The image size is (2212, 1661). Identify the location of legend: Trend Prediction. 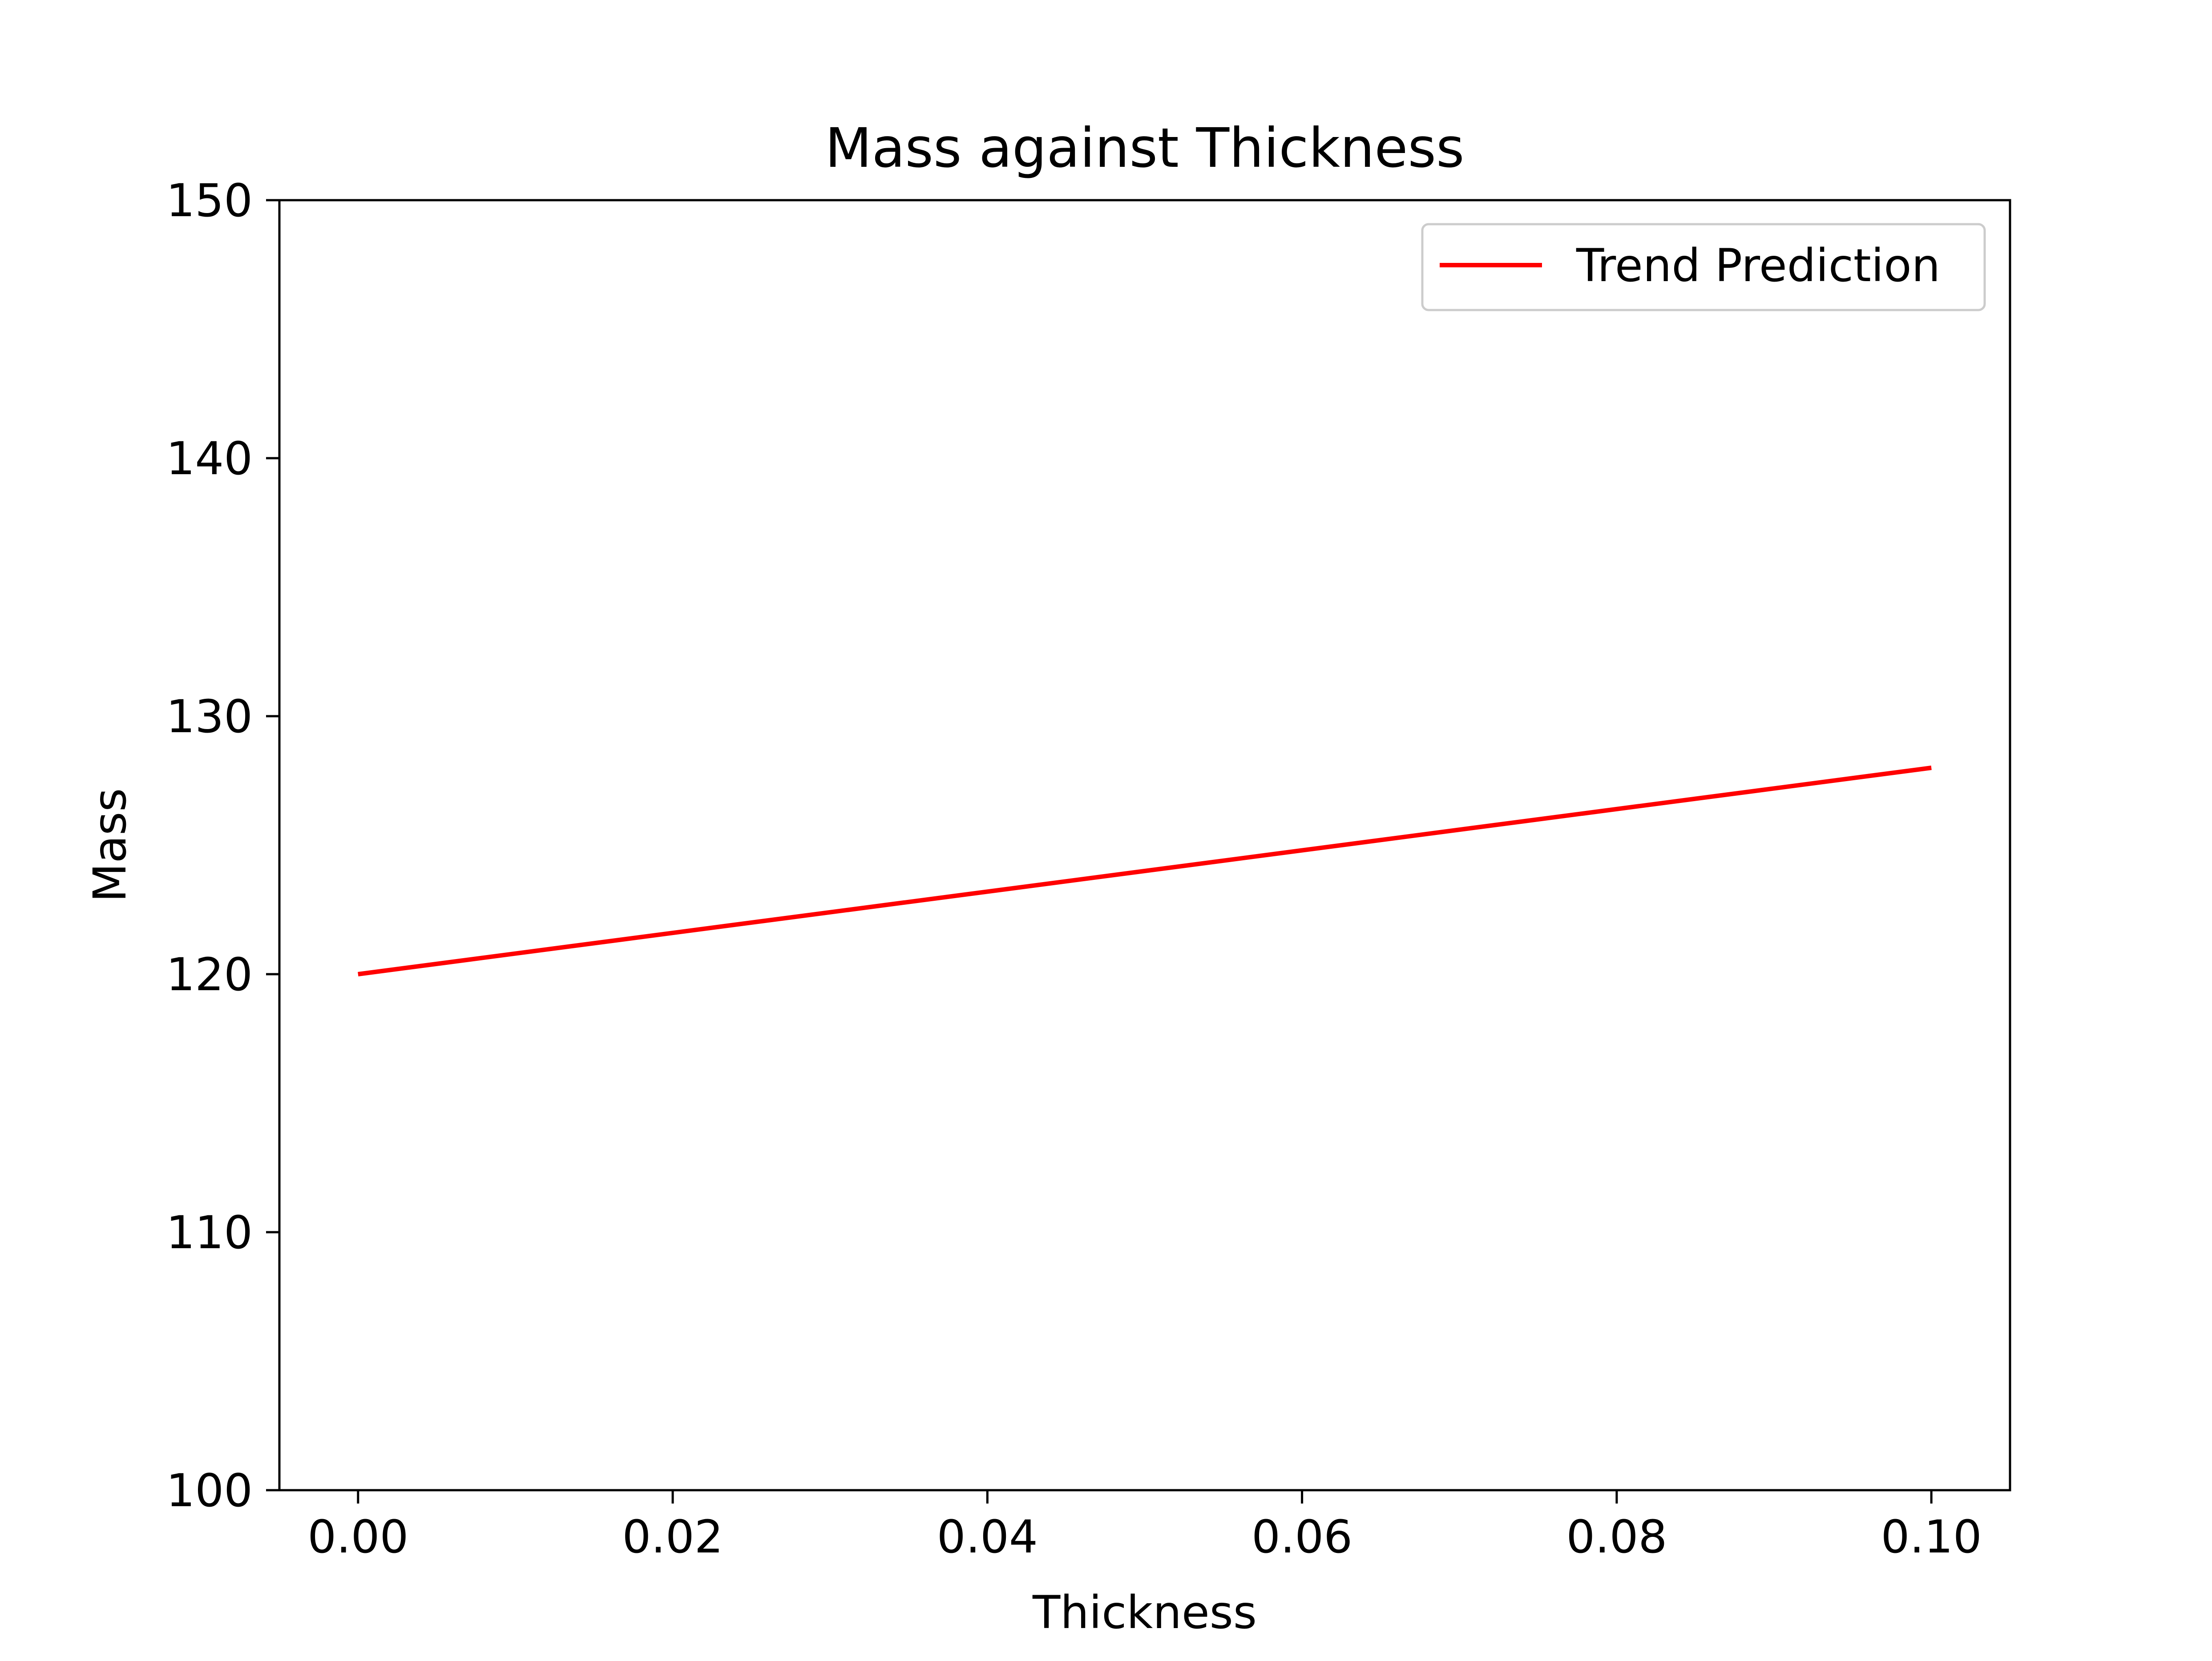
(1704, 267).